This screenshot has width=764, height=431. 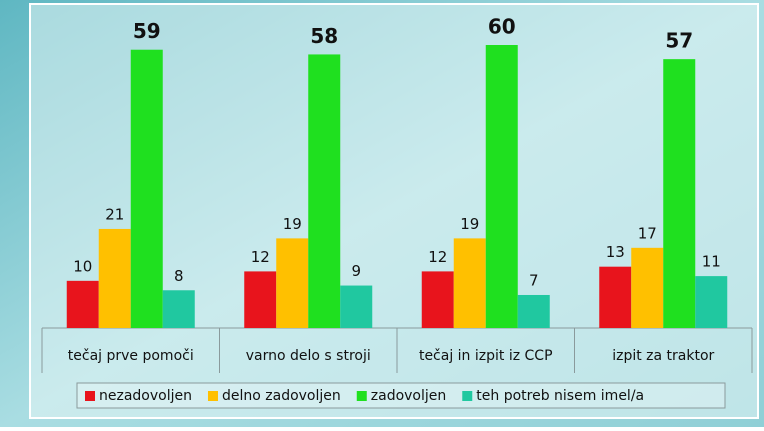 I want to click on legend, so click(x=401, y=395).